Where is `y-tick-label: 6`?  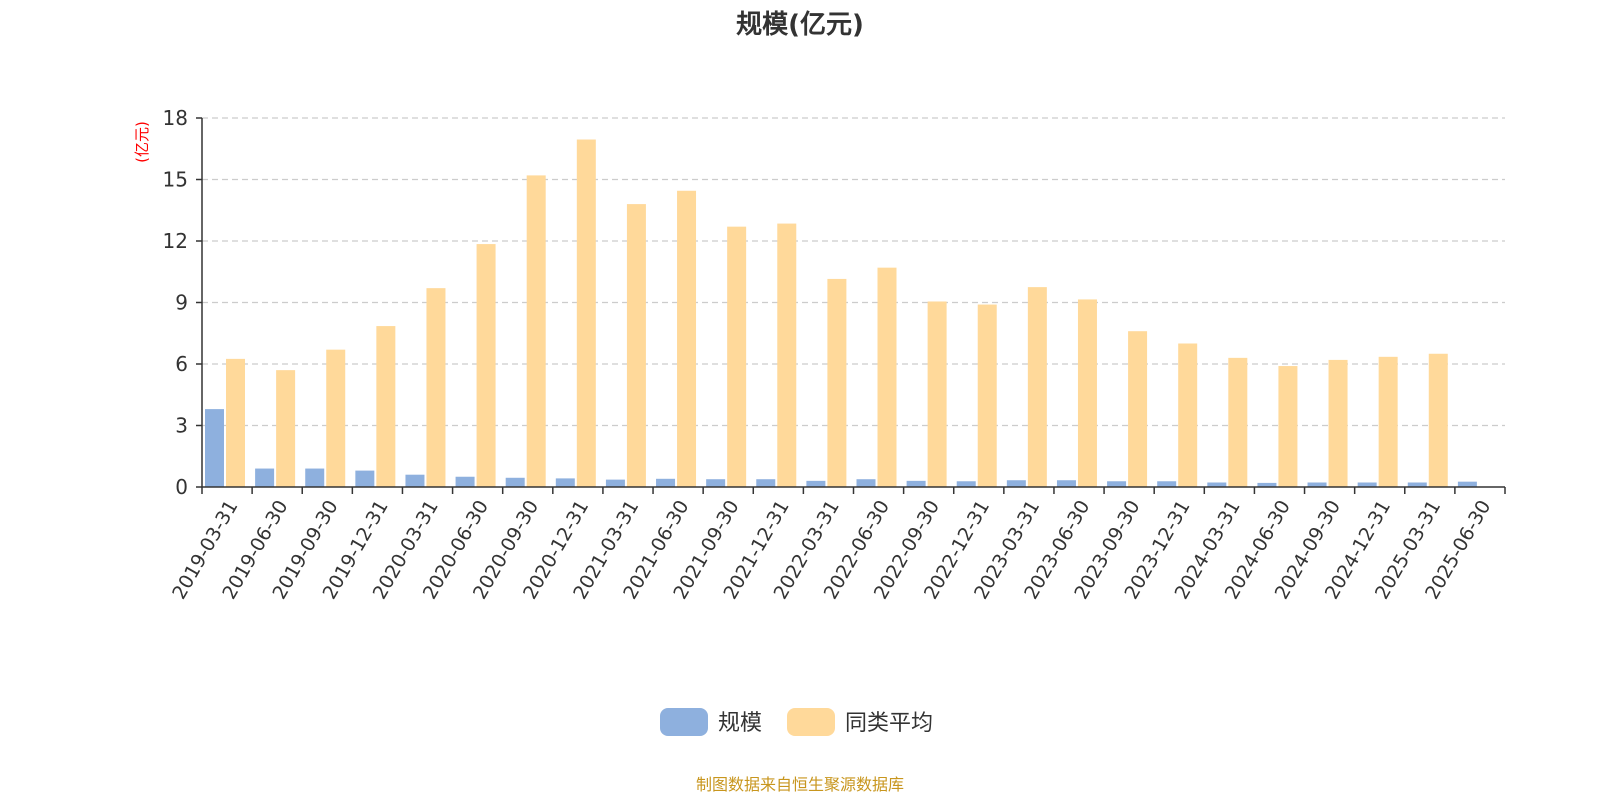 y-tick-label: 6 is located at coordinates (181, 364).